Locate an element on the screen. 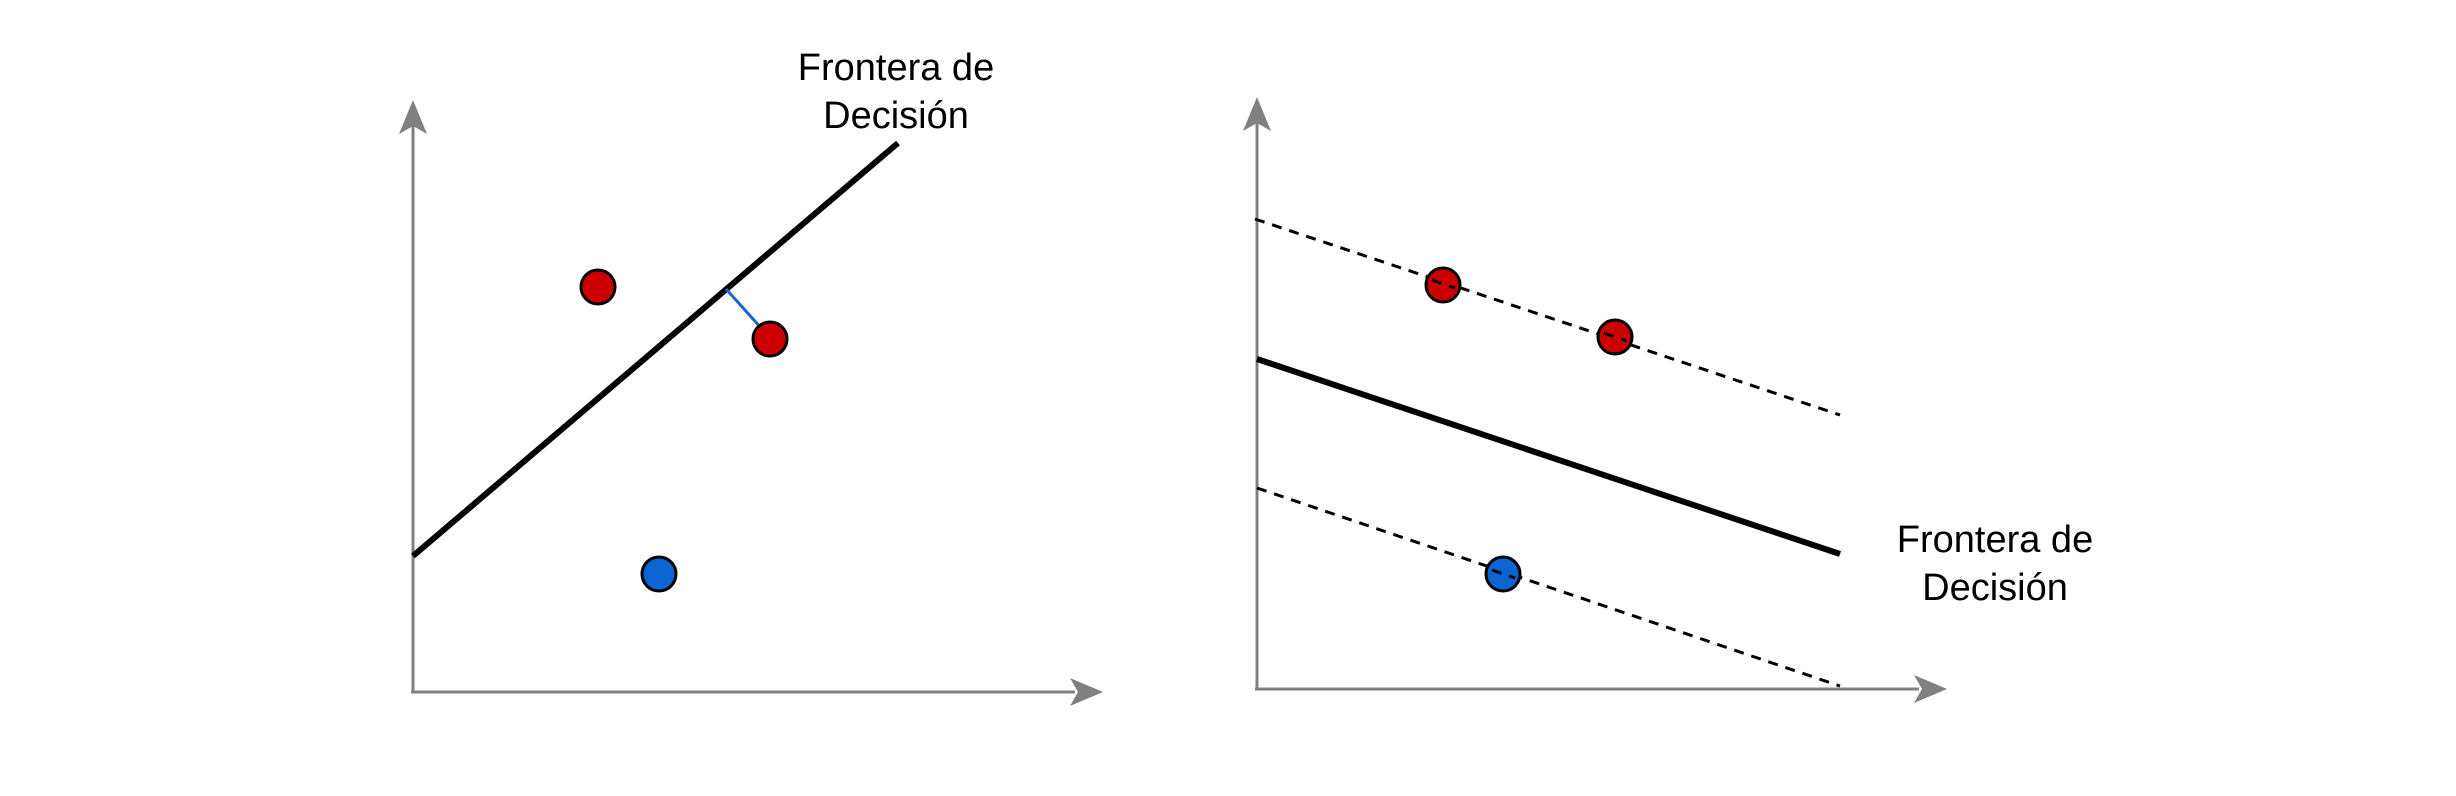 The image size is (2456, 796). left-decision-boundary is located at coordinates (655, 349).